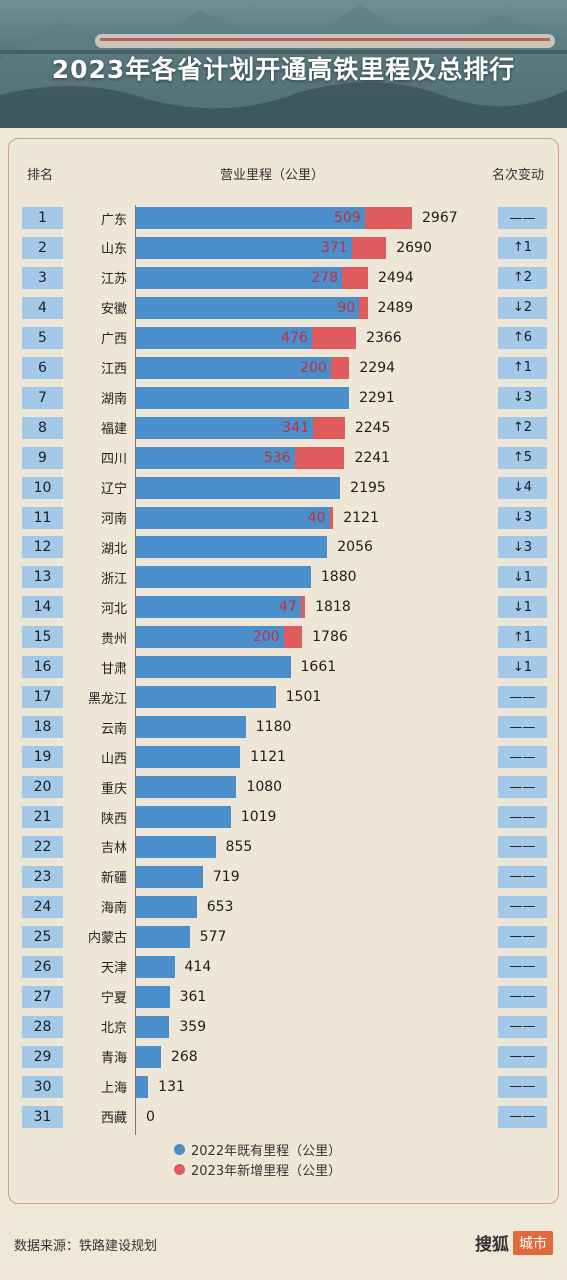 This screenshot has height=1280, width=567. What do you see at coordinates (377, 367) in the screenshot?
I see `total-value-label: 2294` at bounding box center [377, 367].